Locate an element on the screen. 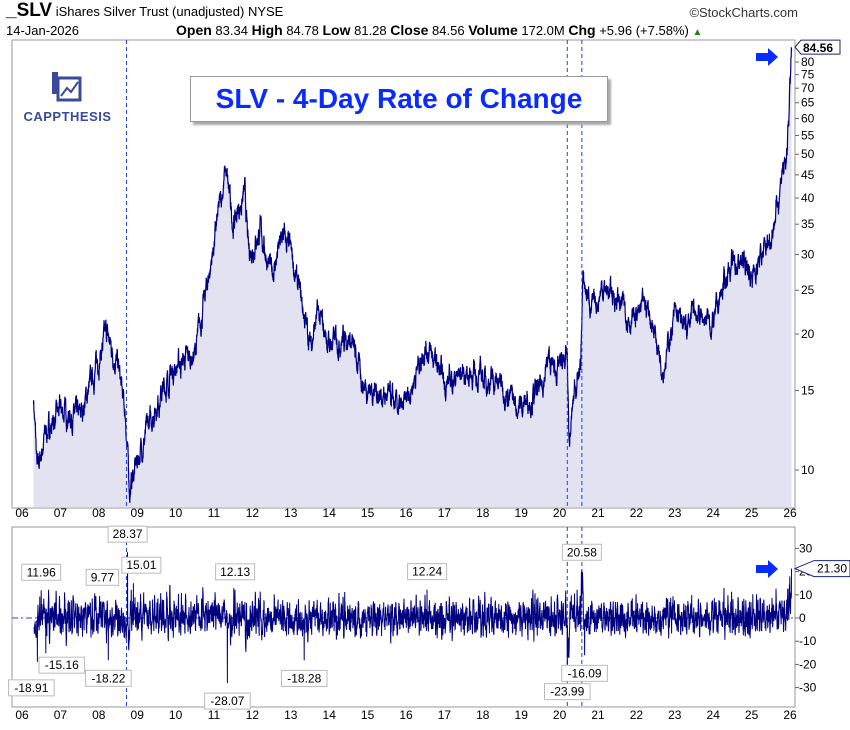 This screenshot has width=850, height=730. roc-annotation: 12.13 is located at coordinates (235, 572).